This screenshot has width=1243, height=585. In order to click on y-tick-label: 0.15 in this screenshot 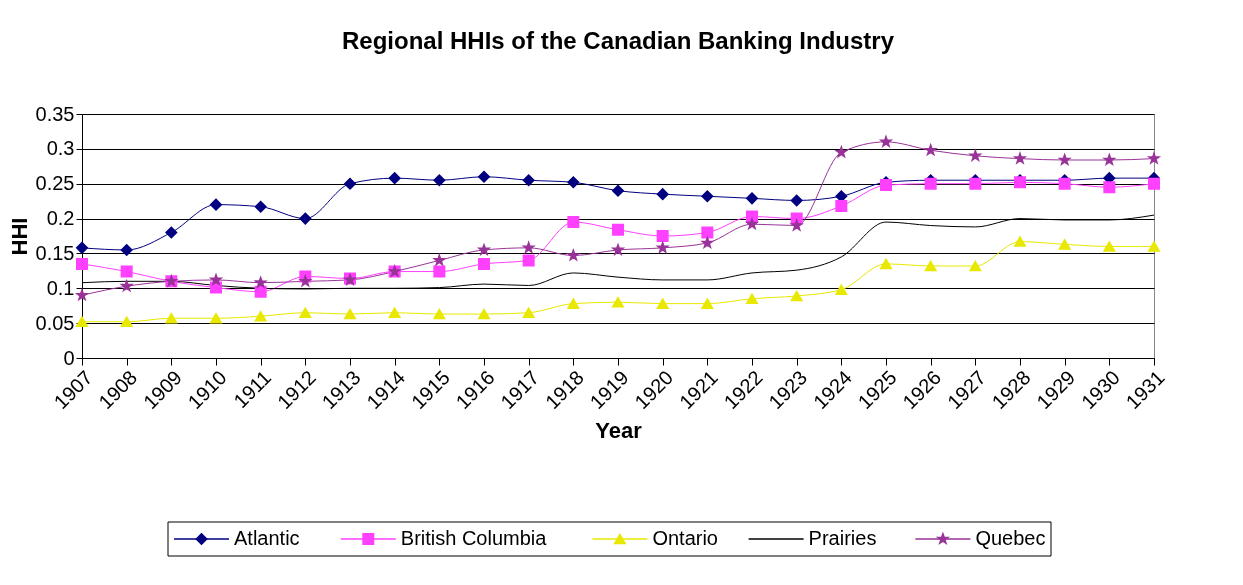, I will do `click(55, 252)`.